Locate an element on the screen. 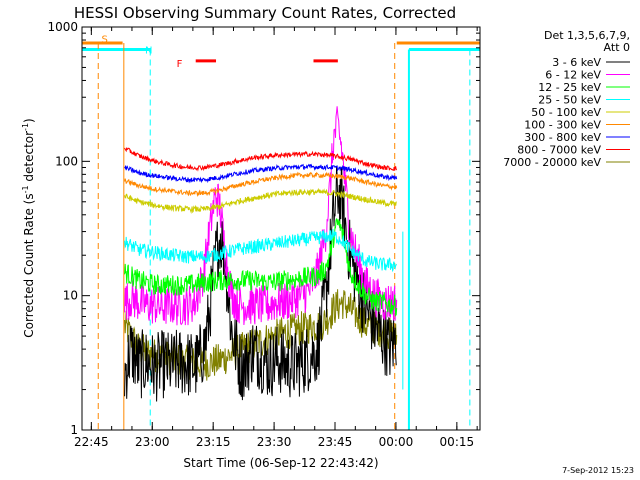 This screenshot has height=480, width=640. x-tick-label: 23:00 is located at coordinates (152, 442).